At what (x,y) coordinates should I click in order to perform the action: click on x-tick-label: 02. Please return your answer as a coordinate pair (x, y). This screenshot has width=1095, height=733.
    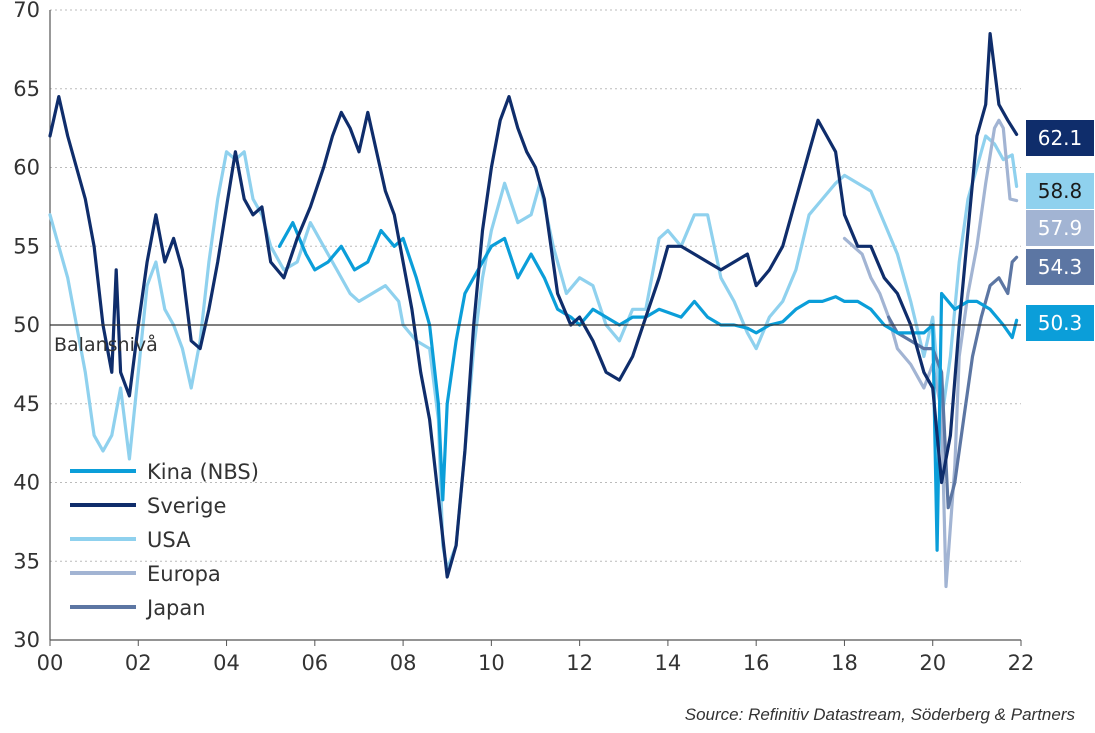
    Looking at the image, I should click on (138, 663).